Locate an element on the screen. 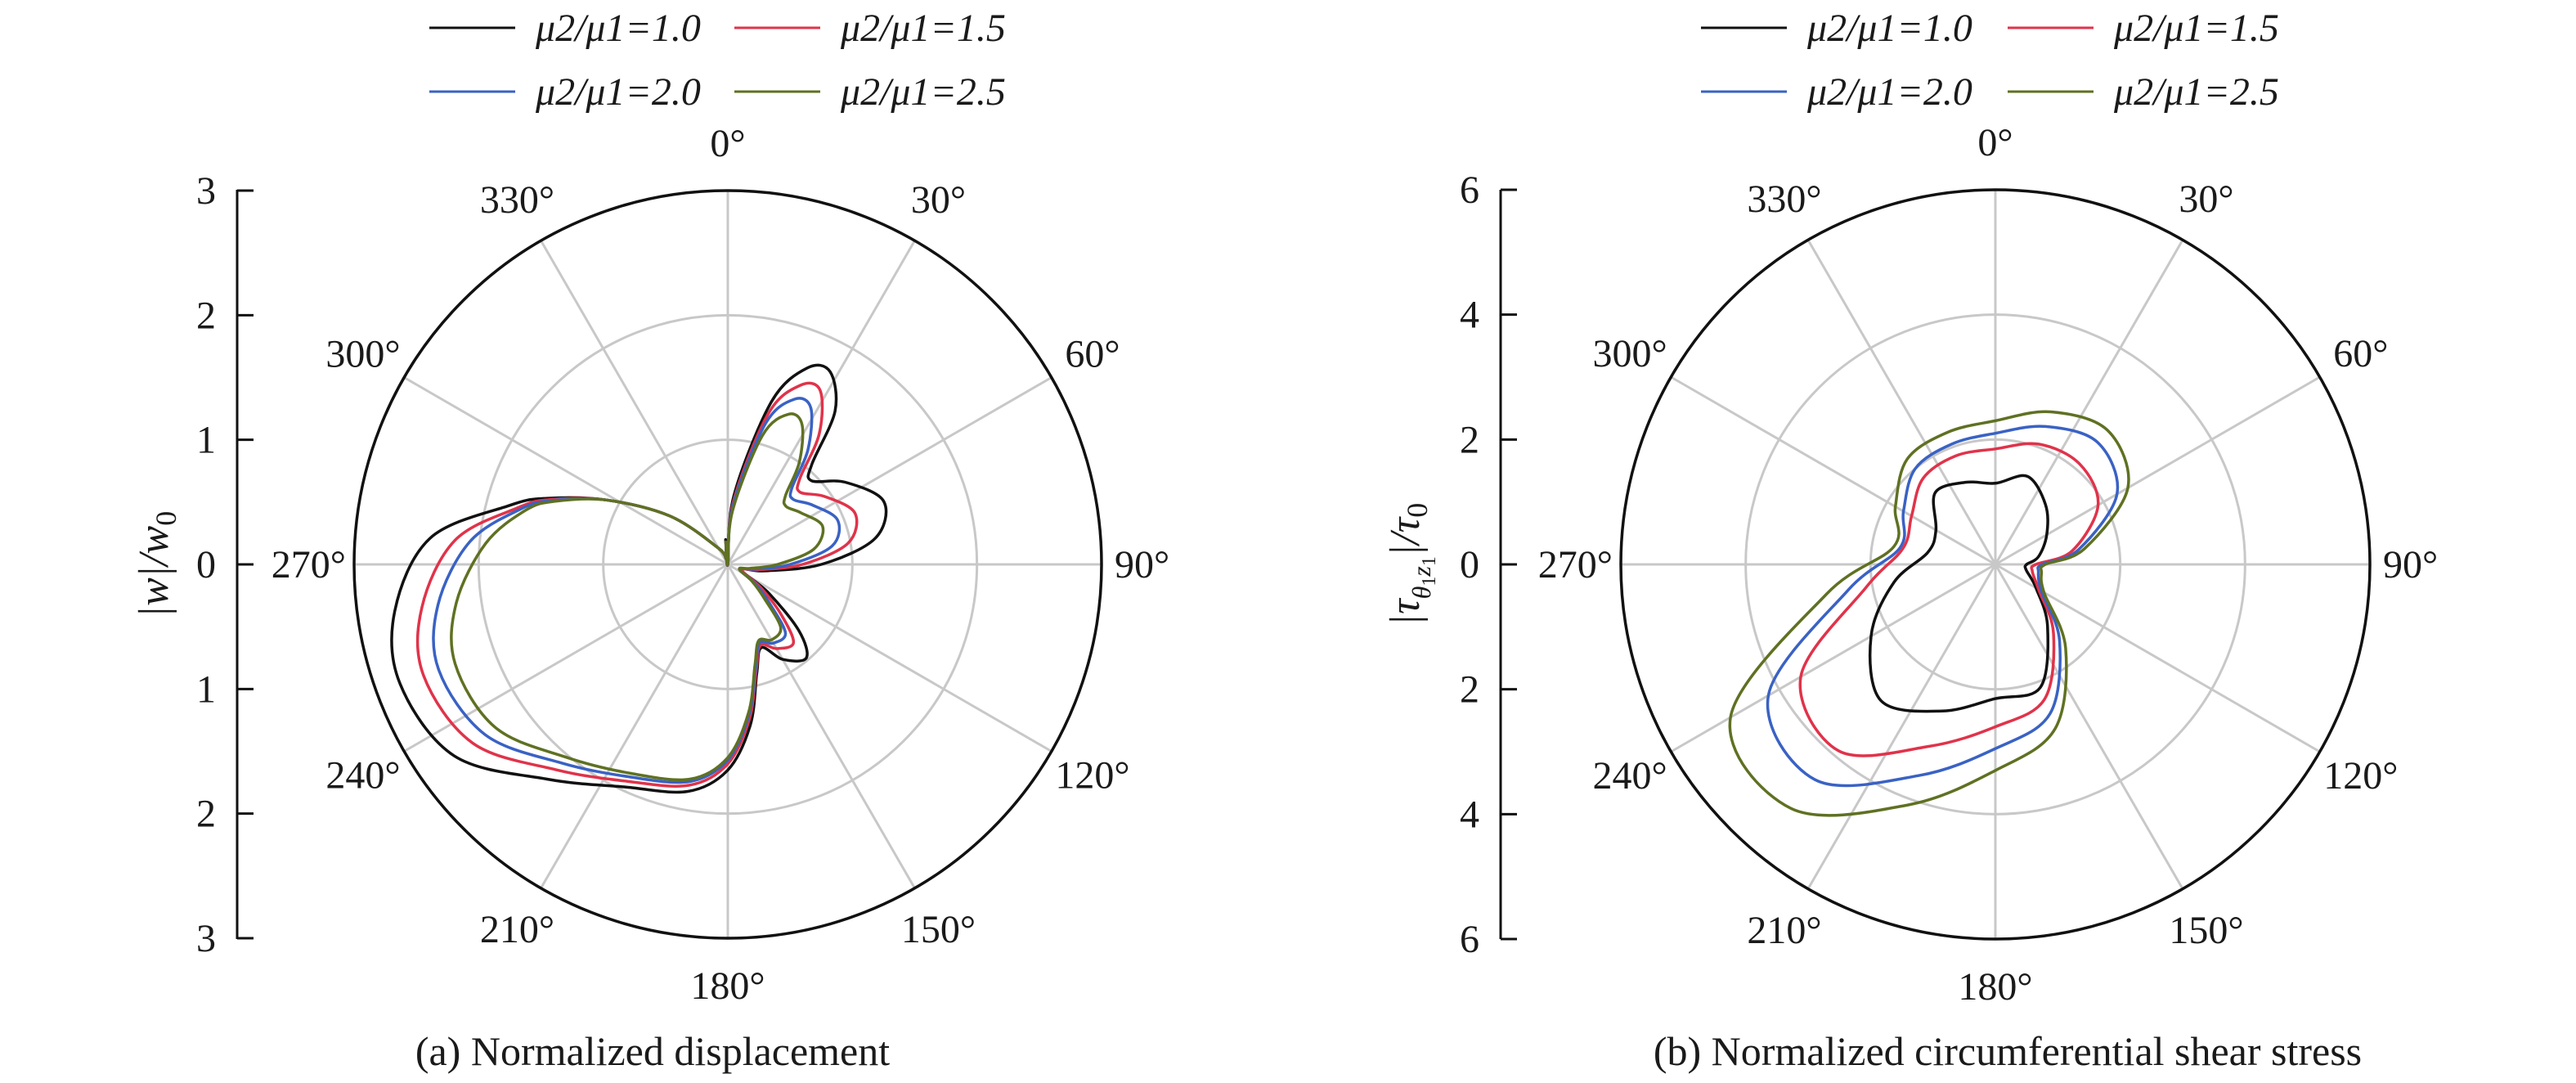  radial-axis-a: 3 2 1 0 1 2 3 is located at coordinates (225, 564).